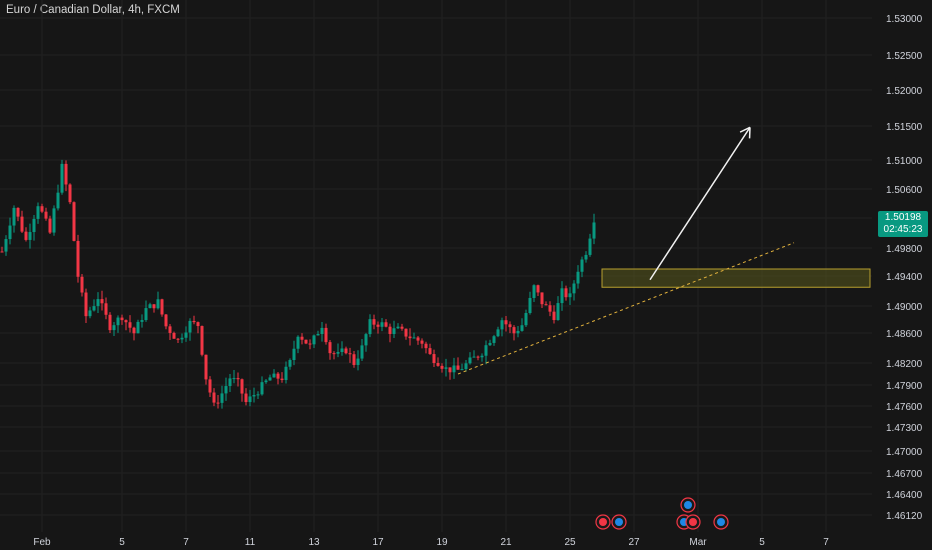  I want to click on forecast-arrowhead, so click(745, 129).